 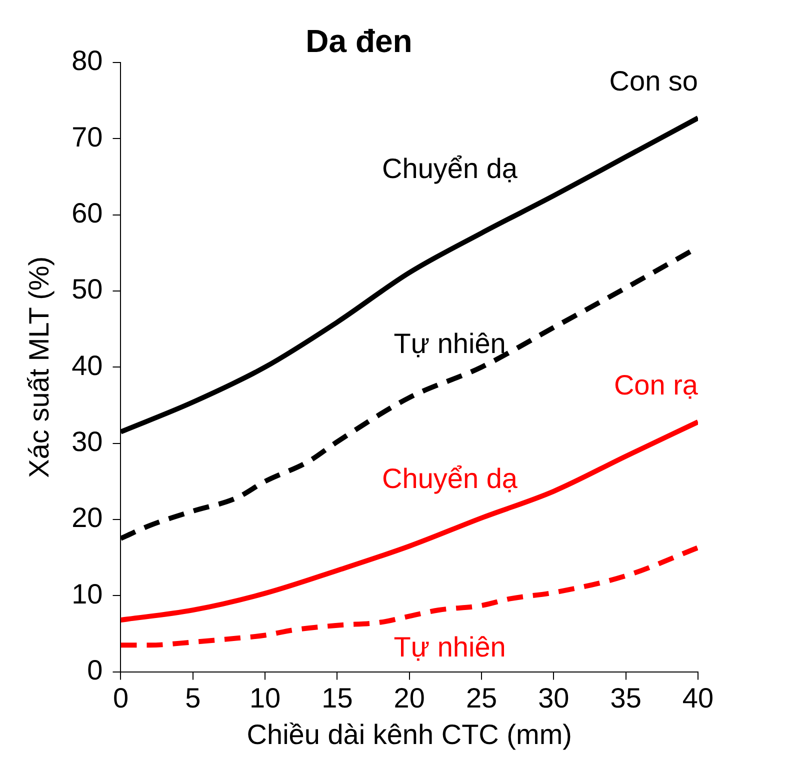 I want to click on y-tick-label: 80, so click(x=87, y=60).